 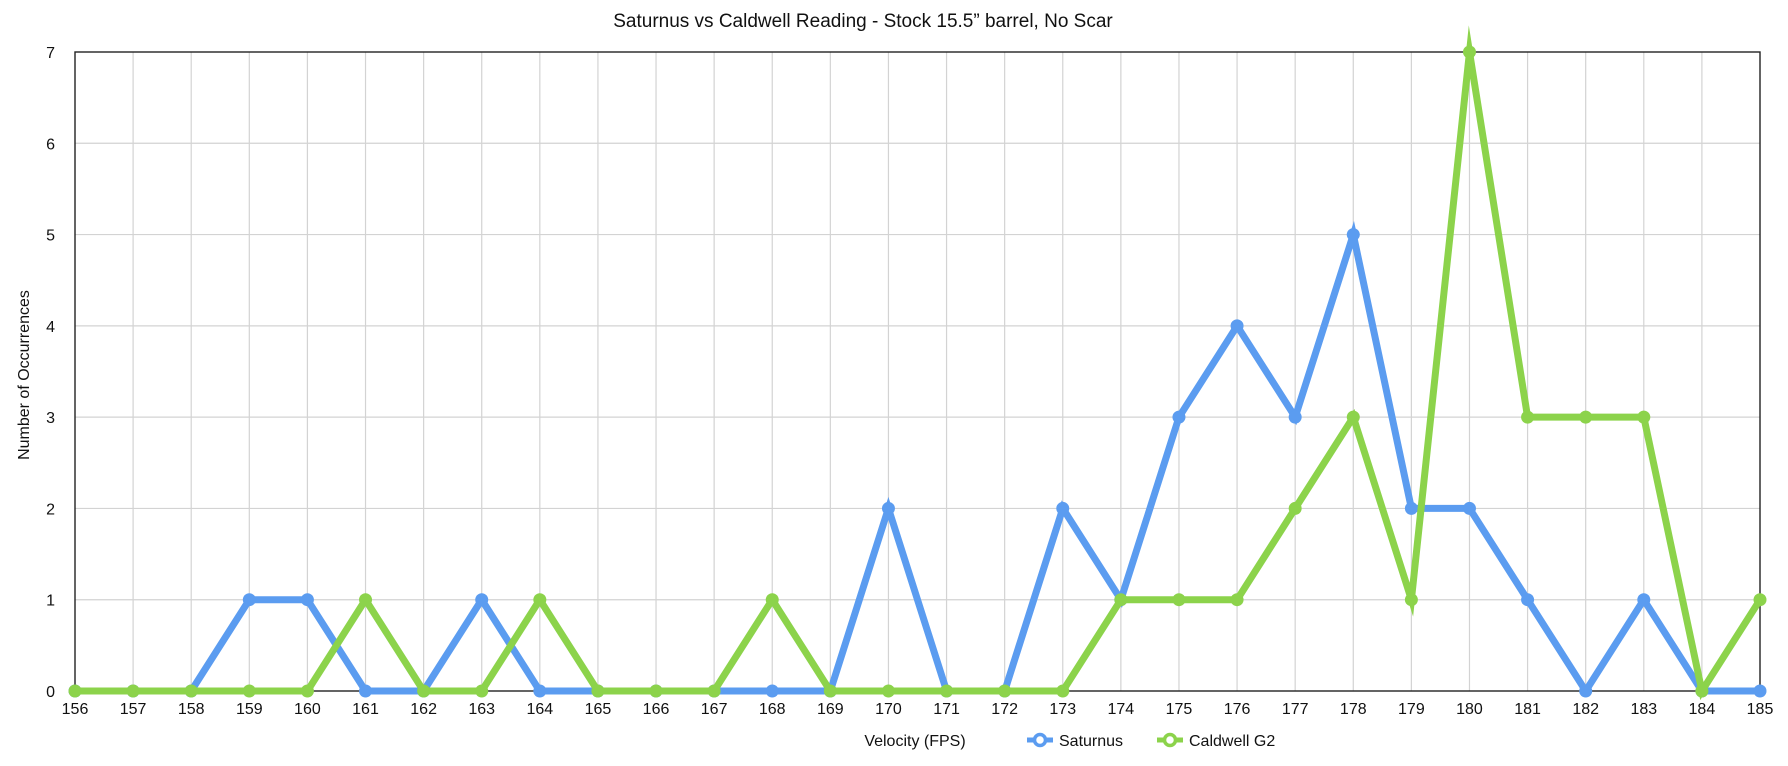 What do you see at coordinates (1643, 709) in the screenshot?
I see `x-tick-label: 183` at bounding box center [1643, 709].